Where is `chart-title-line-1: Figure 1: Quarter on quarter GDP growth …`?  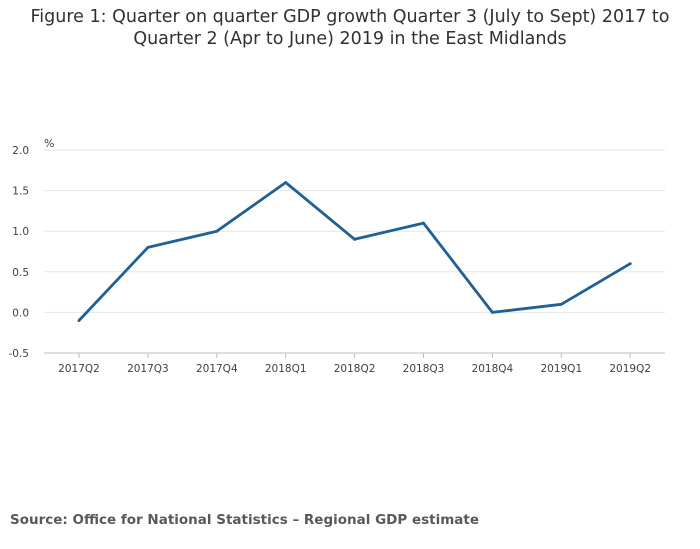 chart-title-line-1: Figure 1: Quarter on quarter GDP growth … is located at coordinates (350, 17).